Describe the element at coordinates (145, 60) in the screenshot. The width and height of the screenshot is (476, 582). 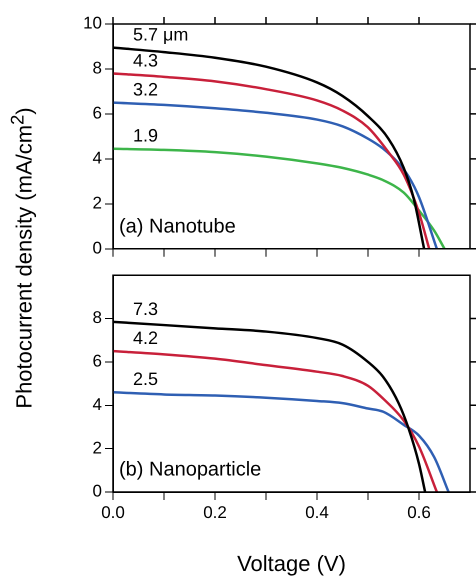
I see `series-label: 4.3` at that location.